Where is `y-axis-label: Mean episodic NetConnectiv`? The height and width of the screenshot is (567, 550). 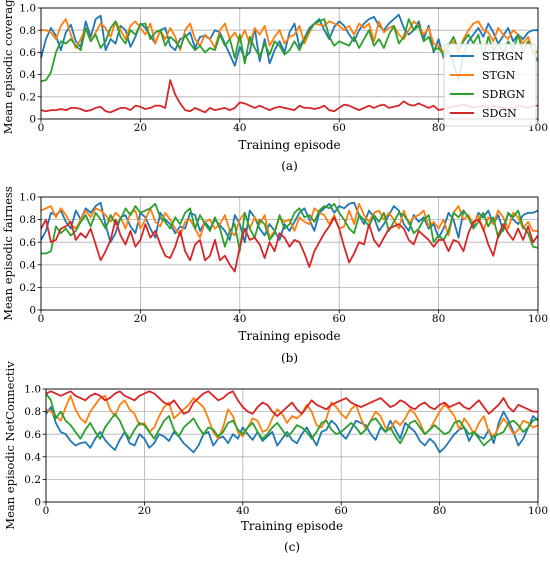
y-axis-label: Mean episodic NetConnectiv is located at coordinates (10, 445).